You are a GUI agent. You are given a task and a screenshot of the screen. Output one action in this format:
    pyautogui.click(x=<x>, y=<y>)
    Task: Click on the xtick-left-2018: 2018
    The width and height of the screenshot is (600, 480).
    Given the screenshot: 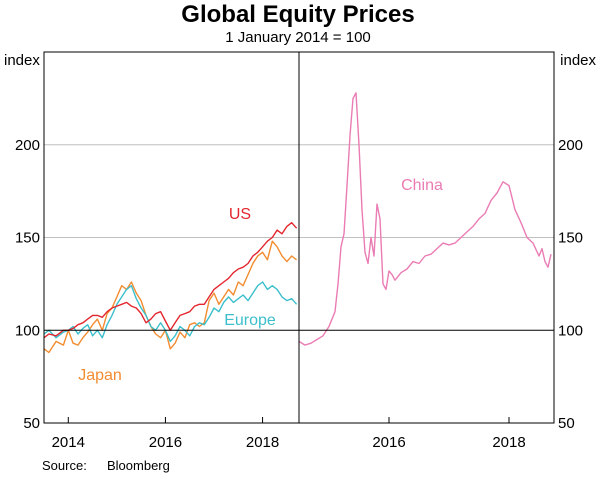 What is the action you would take?
    pyautogui.click(x=262, y=442)
    